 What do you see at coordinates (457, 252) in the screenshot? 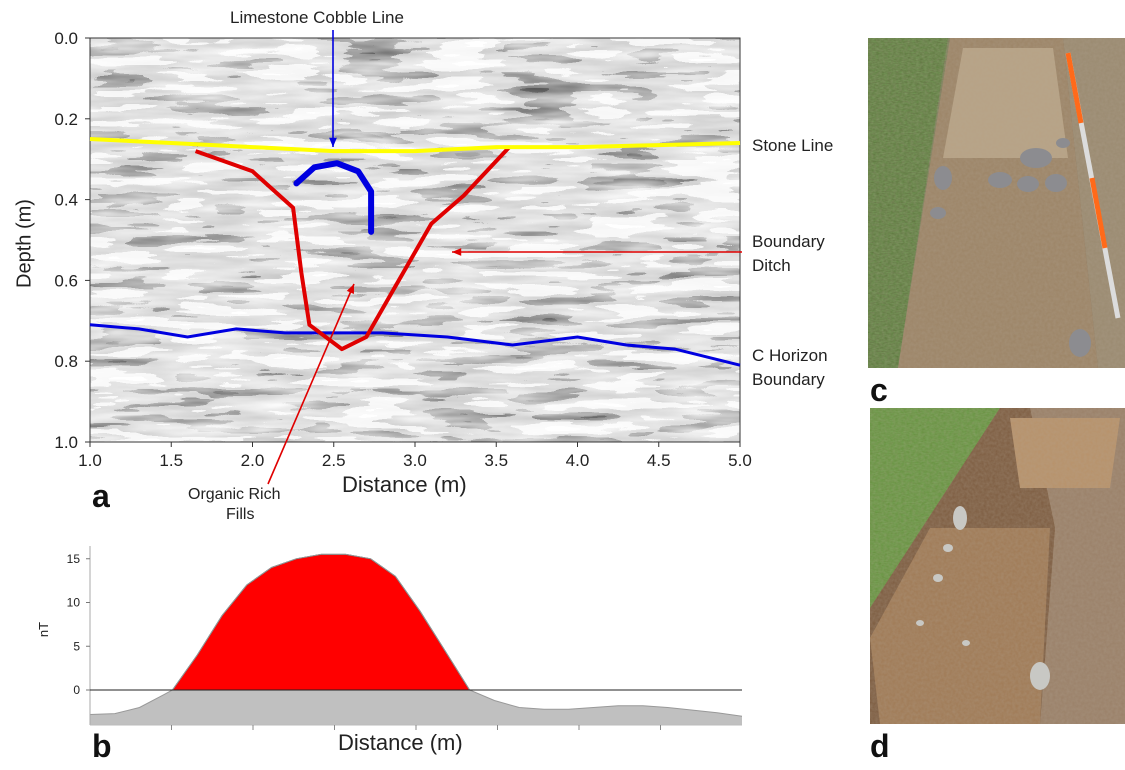
I see `ditch-pointer-arrow-head` at bounding box center [457, 252].